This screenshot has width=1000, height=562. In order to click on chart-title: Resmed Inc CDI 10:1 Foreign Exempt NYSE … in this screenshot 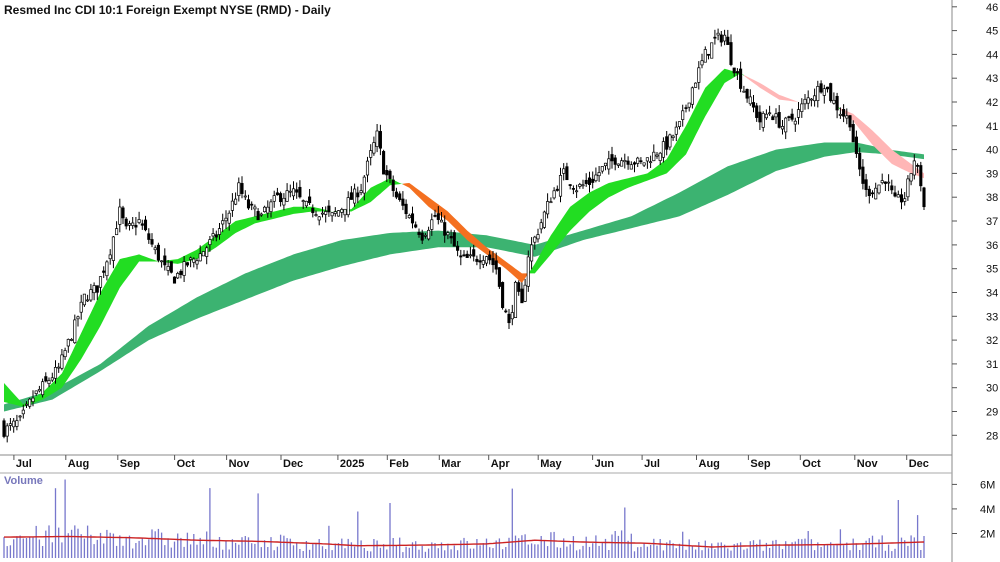, I will do `click(167, 10)`.